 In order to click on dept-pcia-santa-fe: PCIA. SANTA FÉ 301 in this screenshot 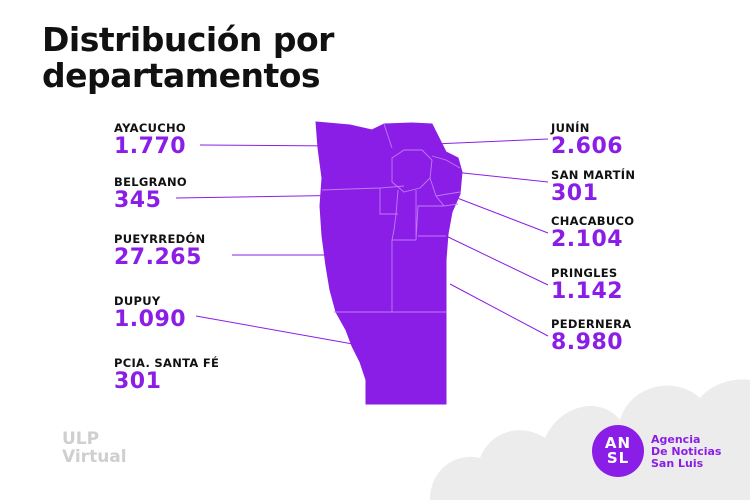, I will do `click(166, 375)`.